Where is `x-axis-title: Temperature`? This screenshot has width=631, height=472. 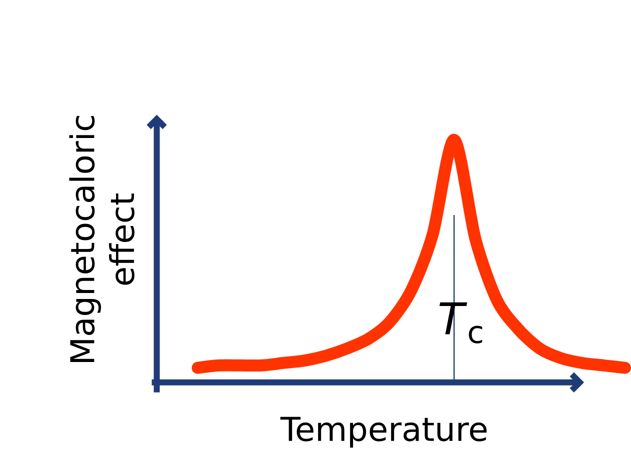 x-axis-title: Temperature is located at coordinates (383, 432).